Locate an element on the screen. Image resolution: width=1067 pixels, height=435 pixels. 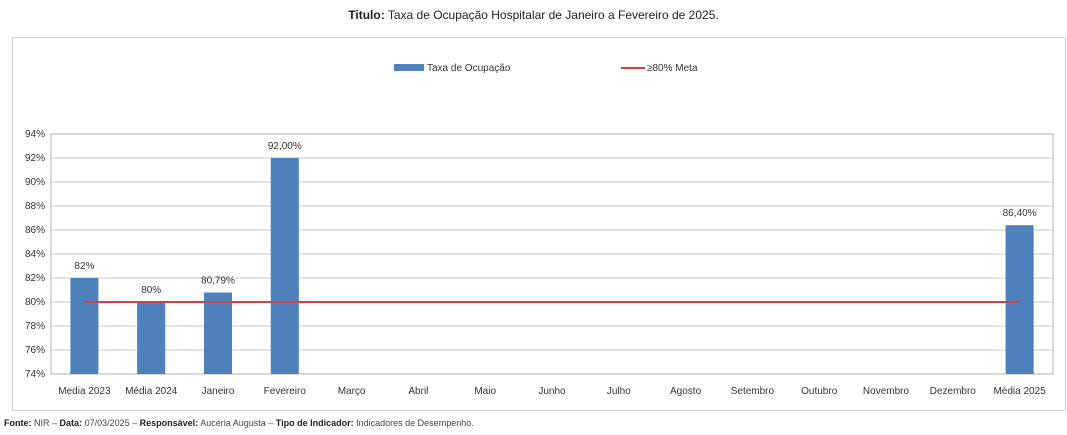
y-tick-label: 84% is located at coordinates (35, 254).